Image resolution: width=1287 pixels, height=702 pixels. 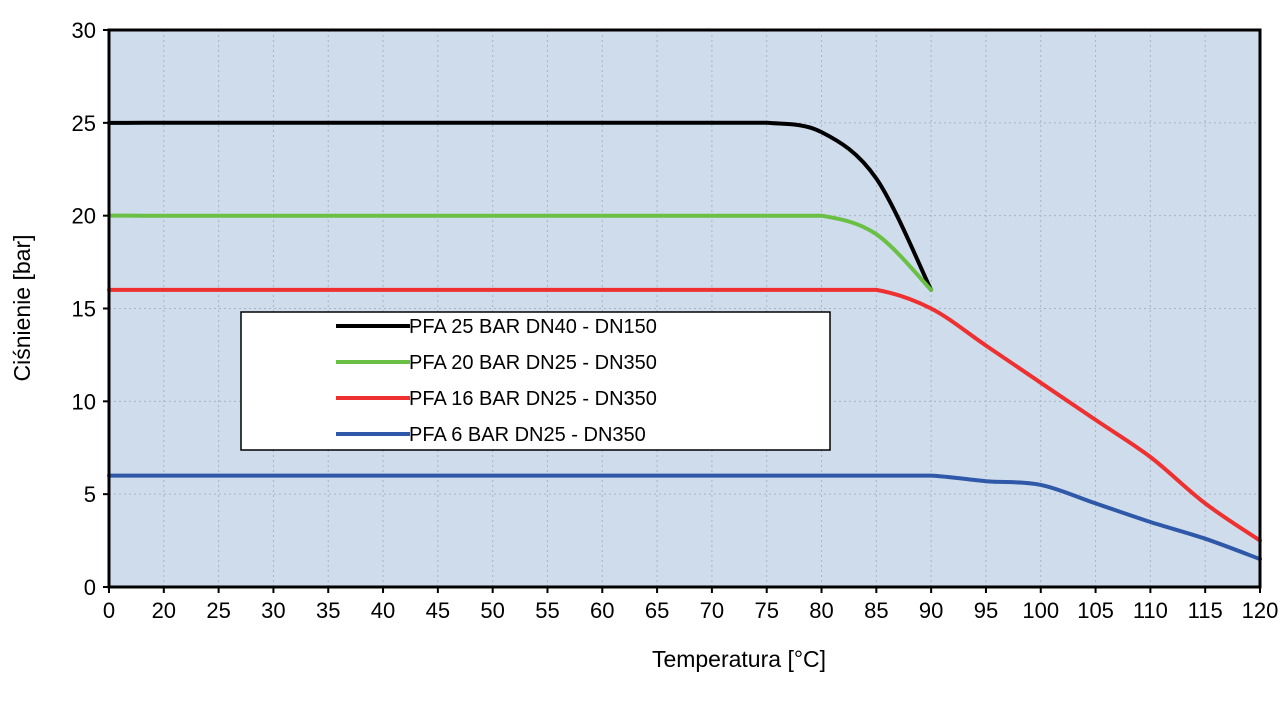 I want to click on y-axis-ticks: 0 5 10 15 20 25 30, so click(x=90, y=309).